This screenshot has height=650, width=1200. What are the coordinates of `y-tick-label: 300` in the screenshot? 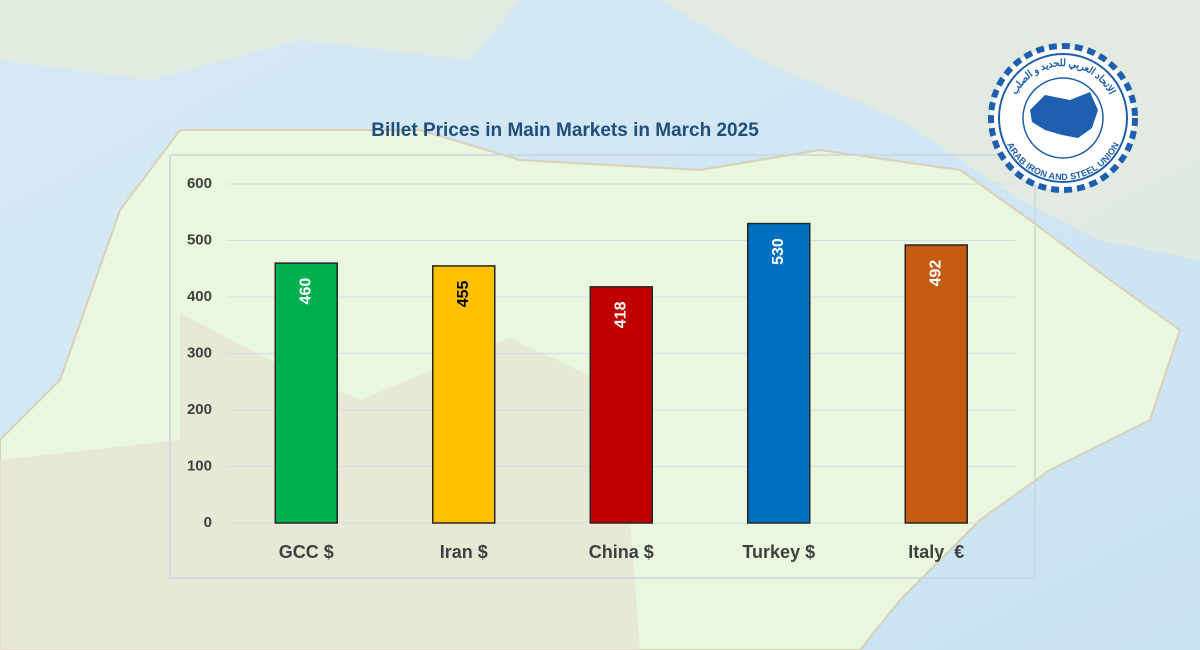 It's located at (199, 352).